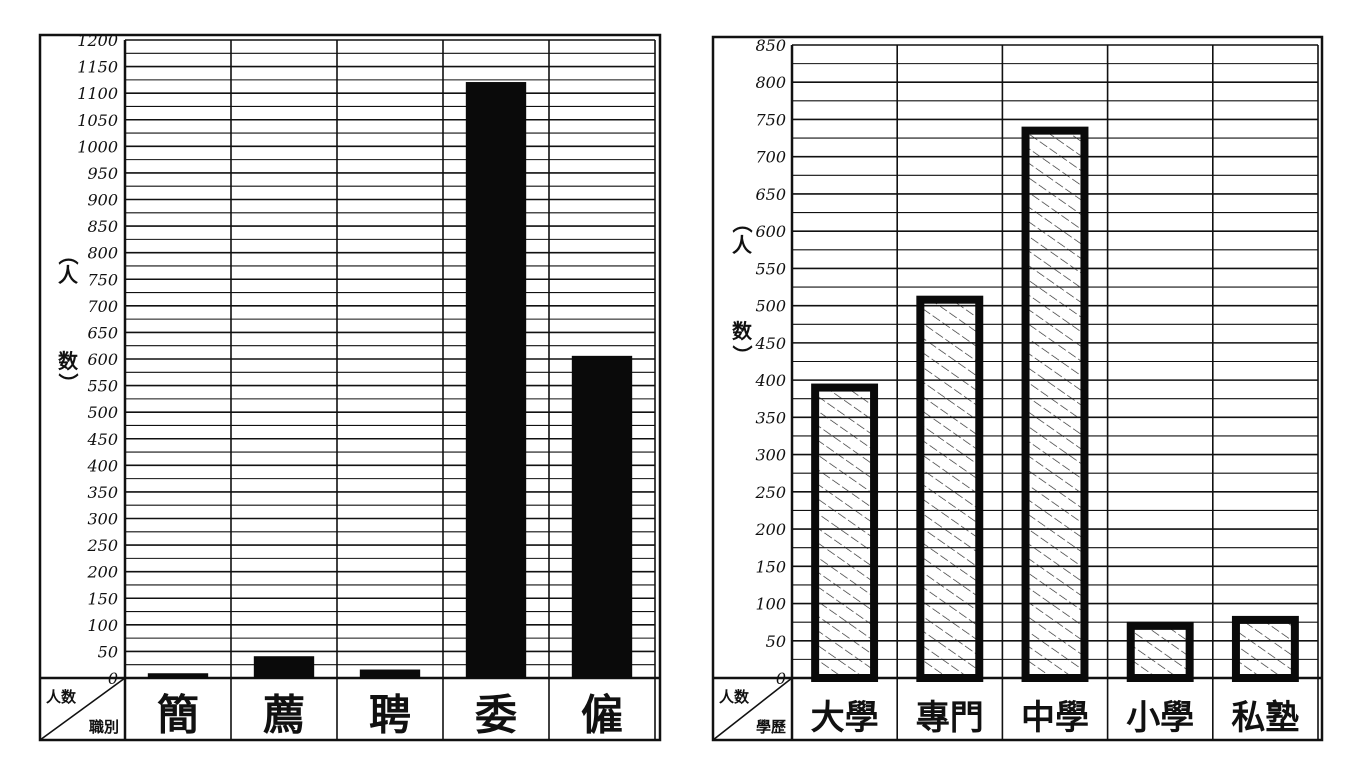 Image resolution: width=1348 pixels, height=773 pixels. I want to click on y-tick-label: 1000, so click(97, 146).